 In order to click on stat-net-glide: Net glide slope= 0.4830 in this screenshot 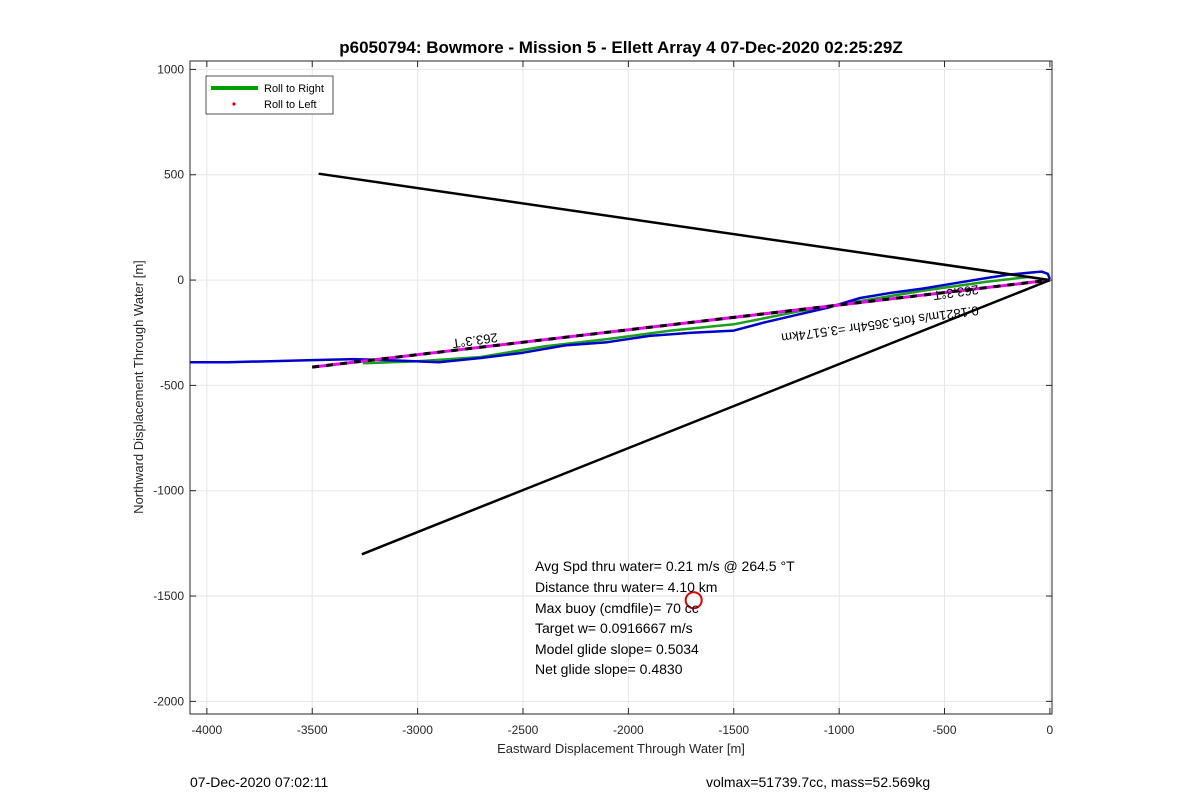, I will do `click(609, 669)`.